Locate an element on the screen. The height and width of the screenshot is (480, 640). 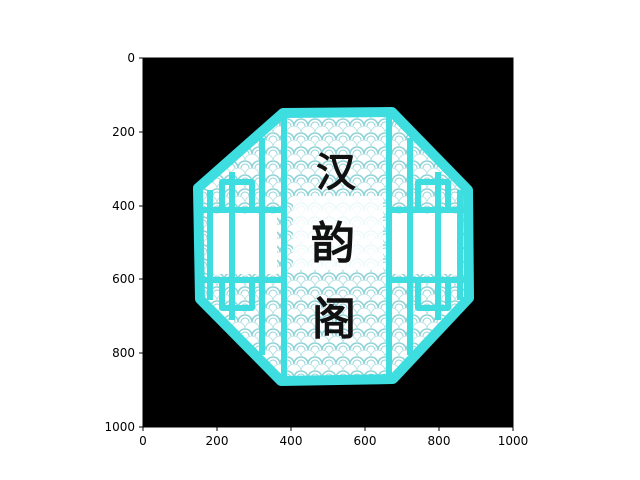
x-tick-label: 800 is located at coordinates (439, 441).